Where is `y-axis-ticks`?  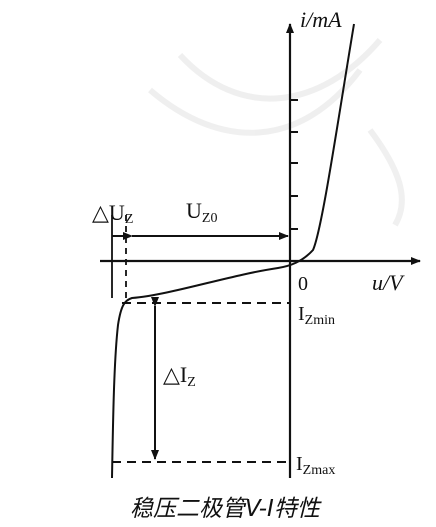 y-axis-ticks is located at coordinates (294, 164).